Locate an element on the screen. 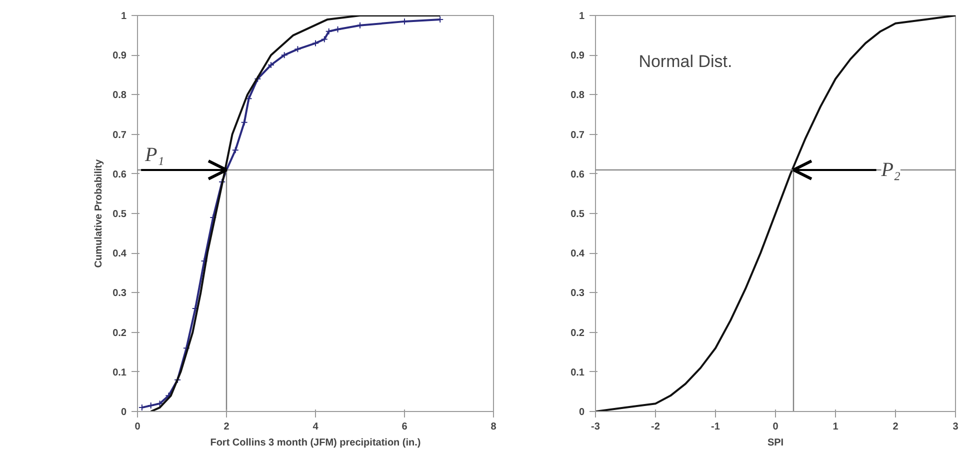 The height and width of the screenshot is (474, 965). x-tick-label: -2 is located at coordinates (655, 427).